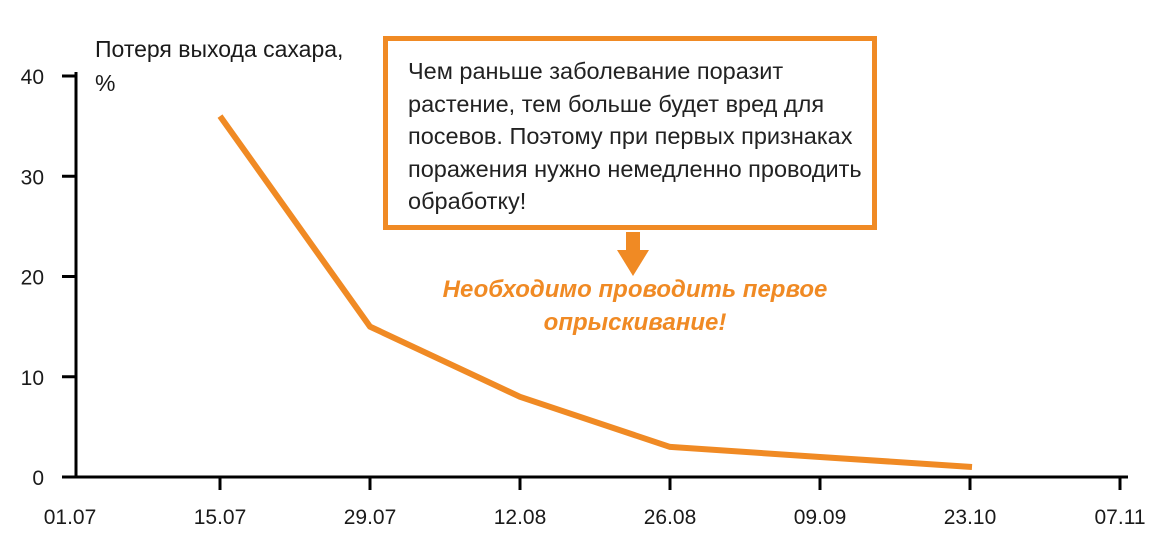 The height and width of the screenshot is (543, 1163). What do you see at coordinates (220, 517) in the screenshot?
I see `x-tick-label: 15.07` at bounding box center [220, 517].